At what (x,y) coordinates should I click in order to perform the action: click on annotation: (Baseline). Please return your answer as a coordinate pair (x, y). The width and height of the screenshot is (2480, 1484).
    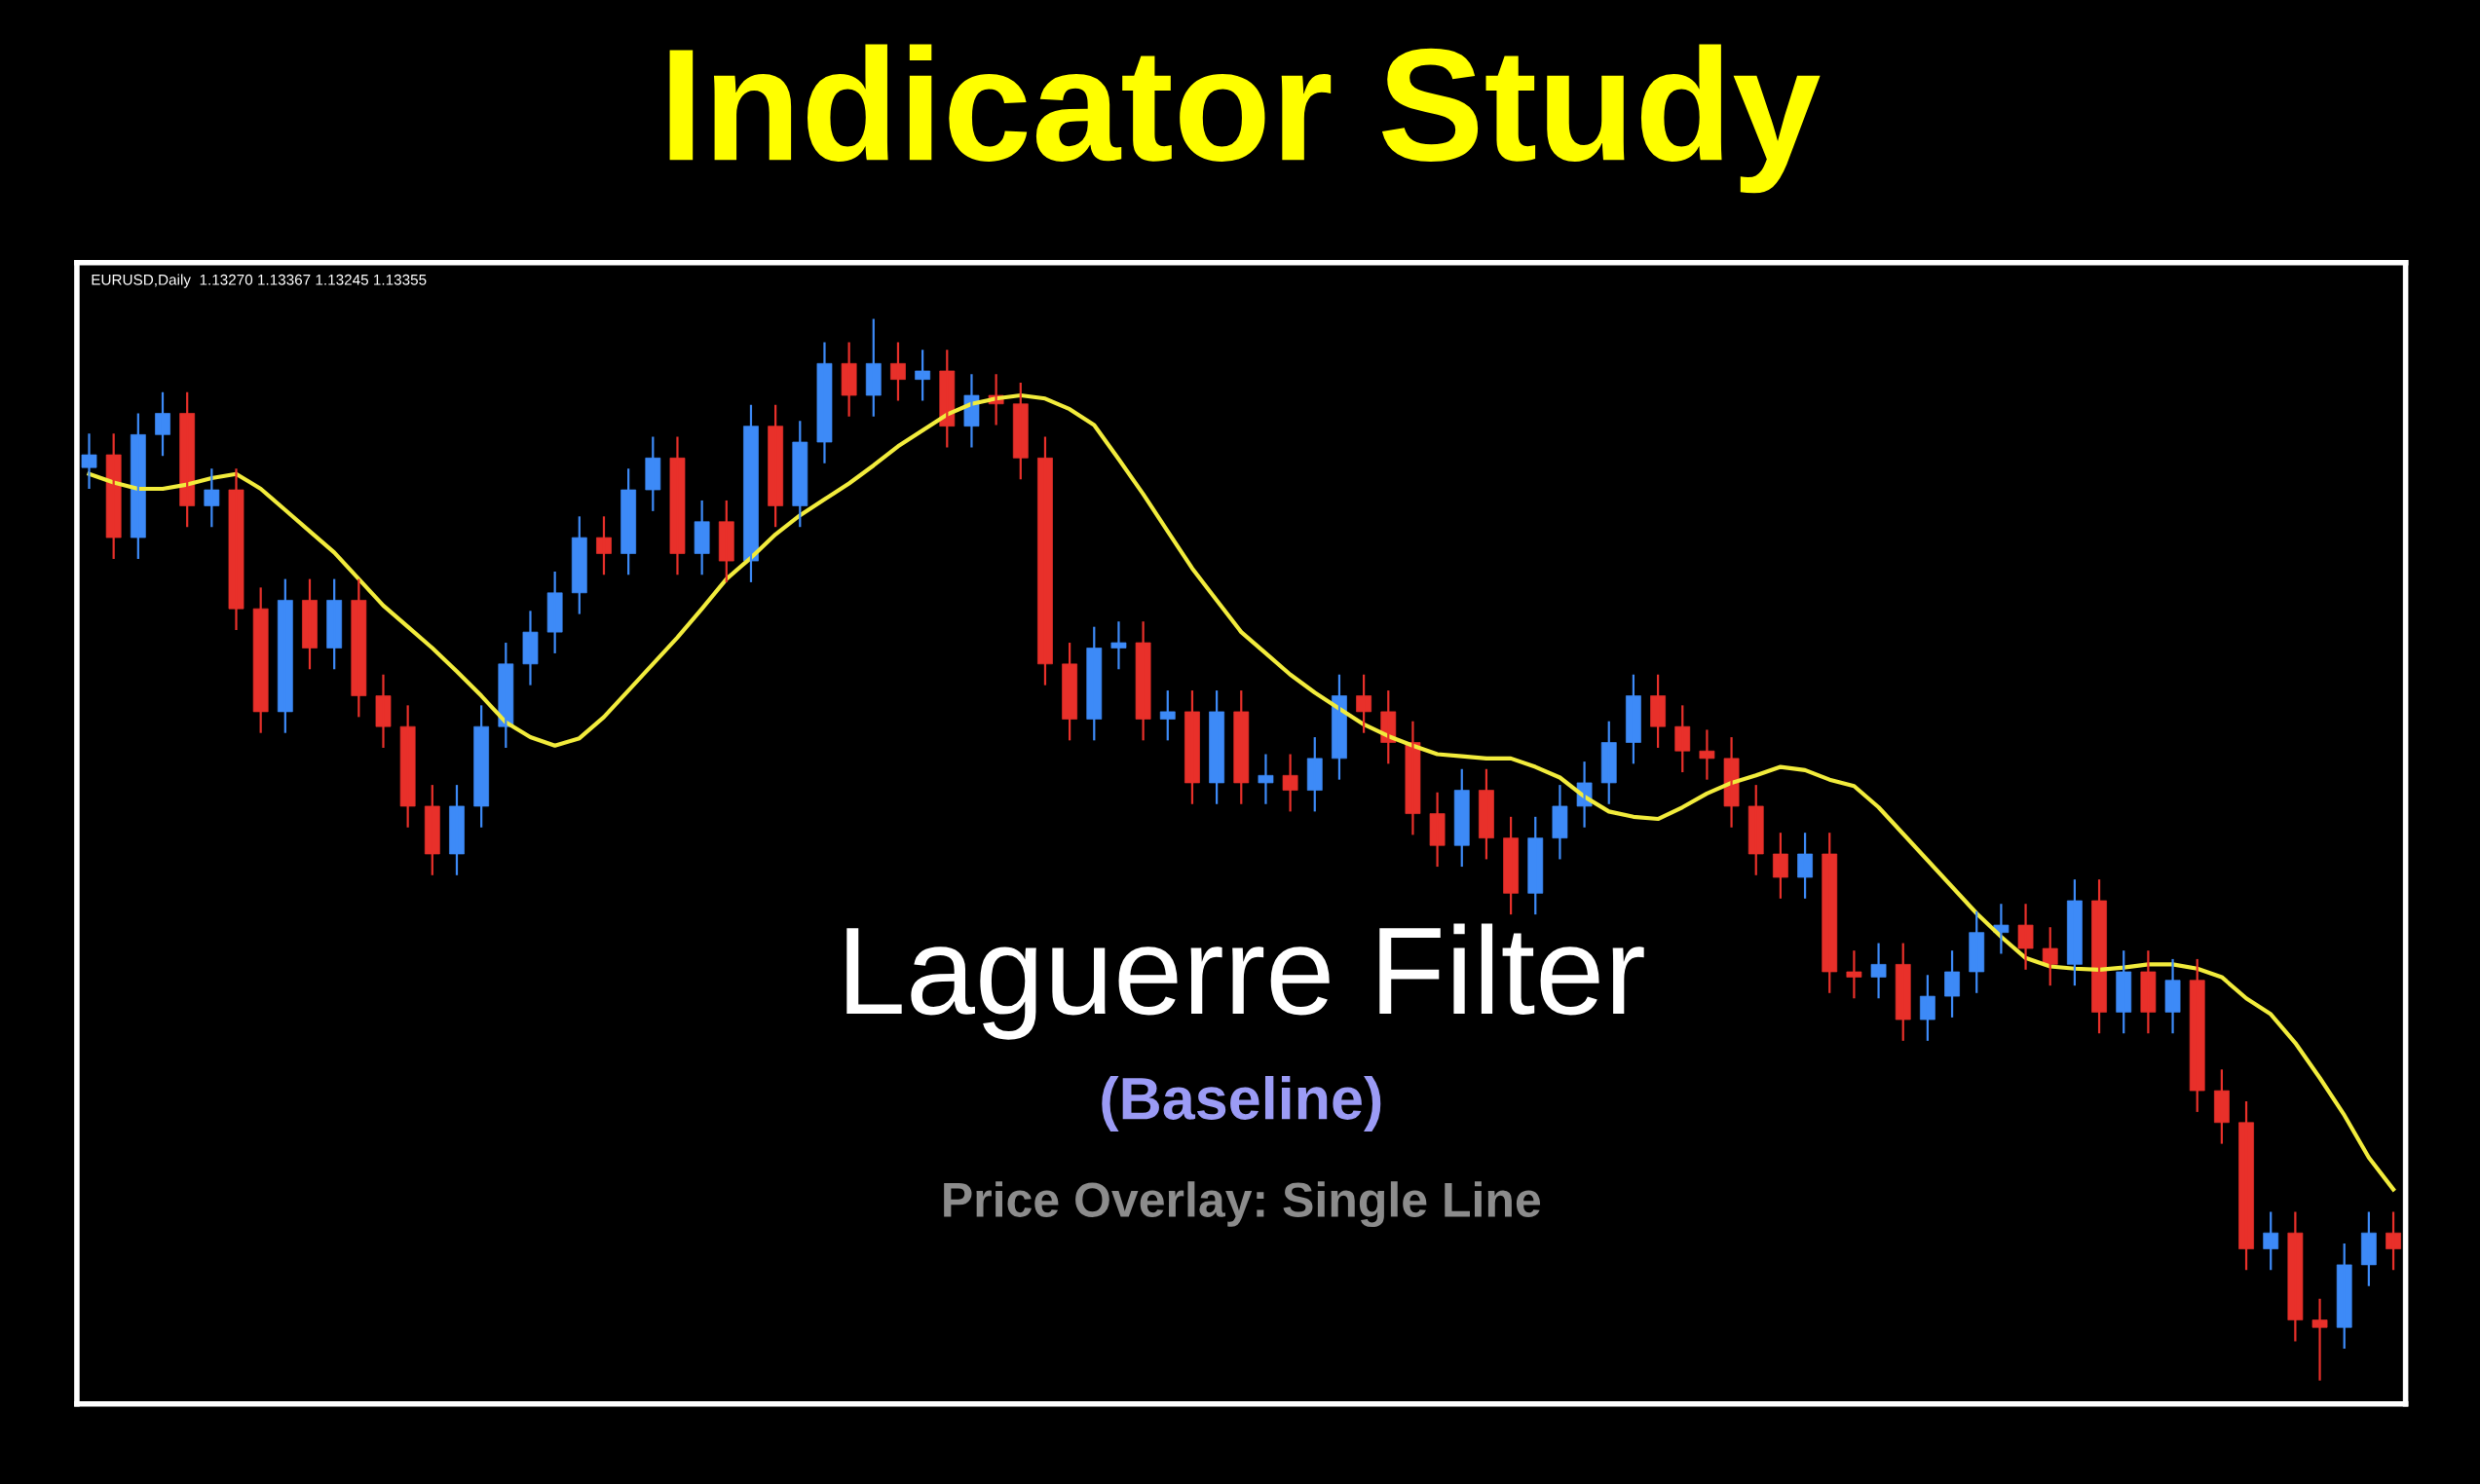
    Looking at the image, I should click on (1241, 1104).